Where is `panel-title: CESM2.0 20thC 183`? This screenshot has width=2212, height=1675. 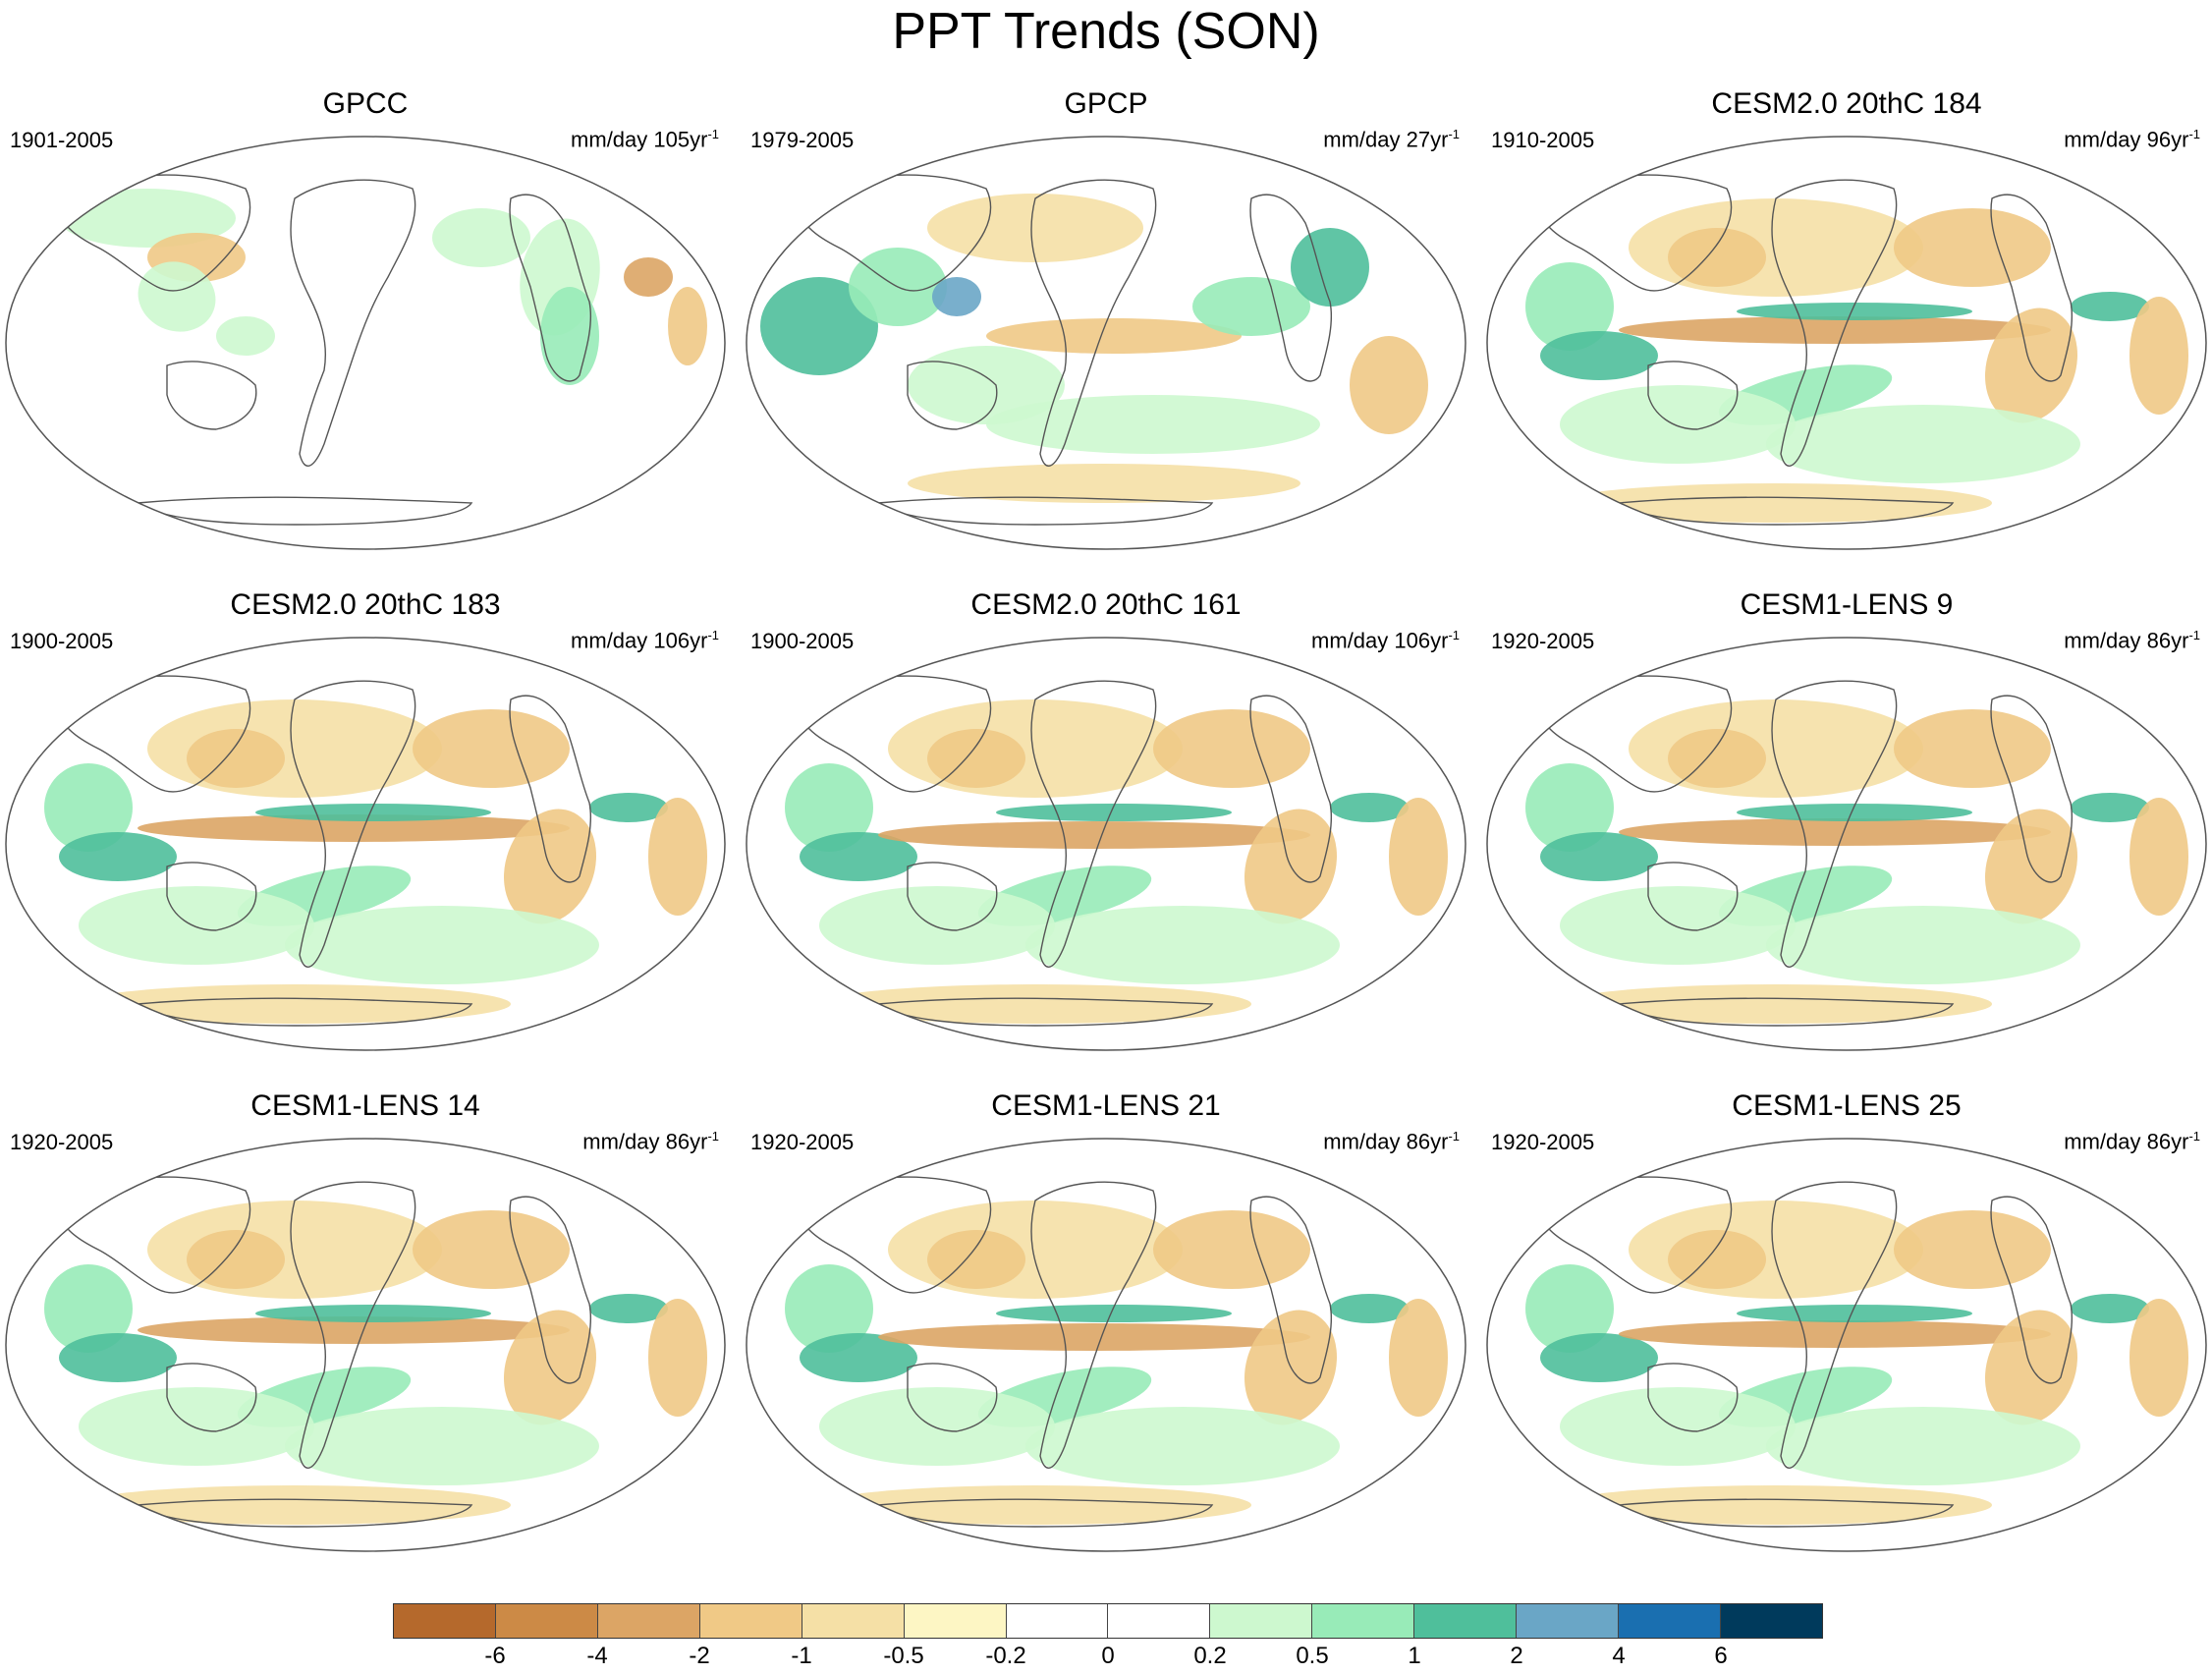 panel-title: CESM2.0 20thC 183 is located at coordinates (365, 604).